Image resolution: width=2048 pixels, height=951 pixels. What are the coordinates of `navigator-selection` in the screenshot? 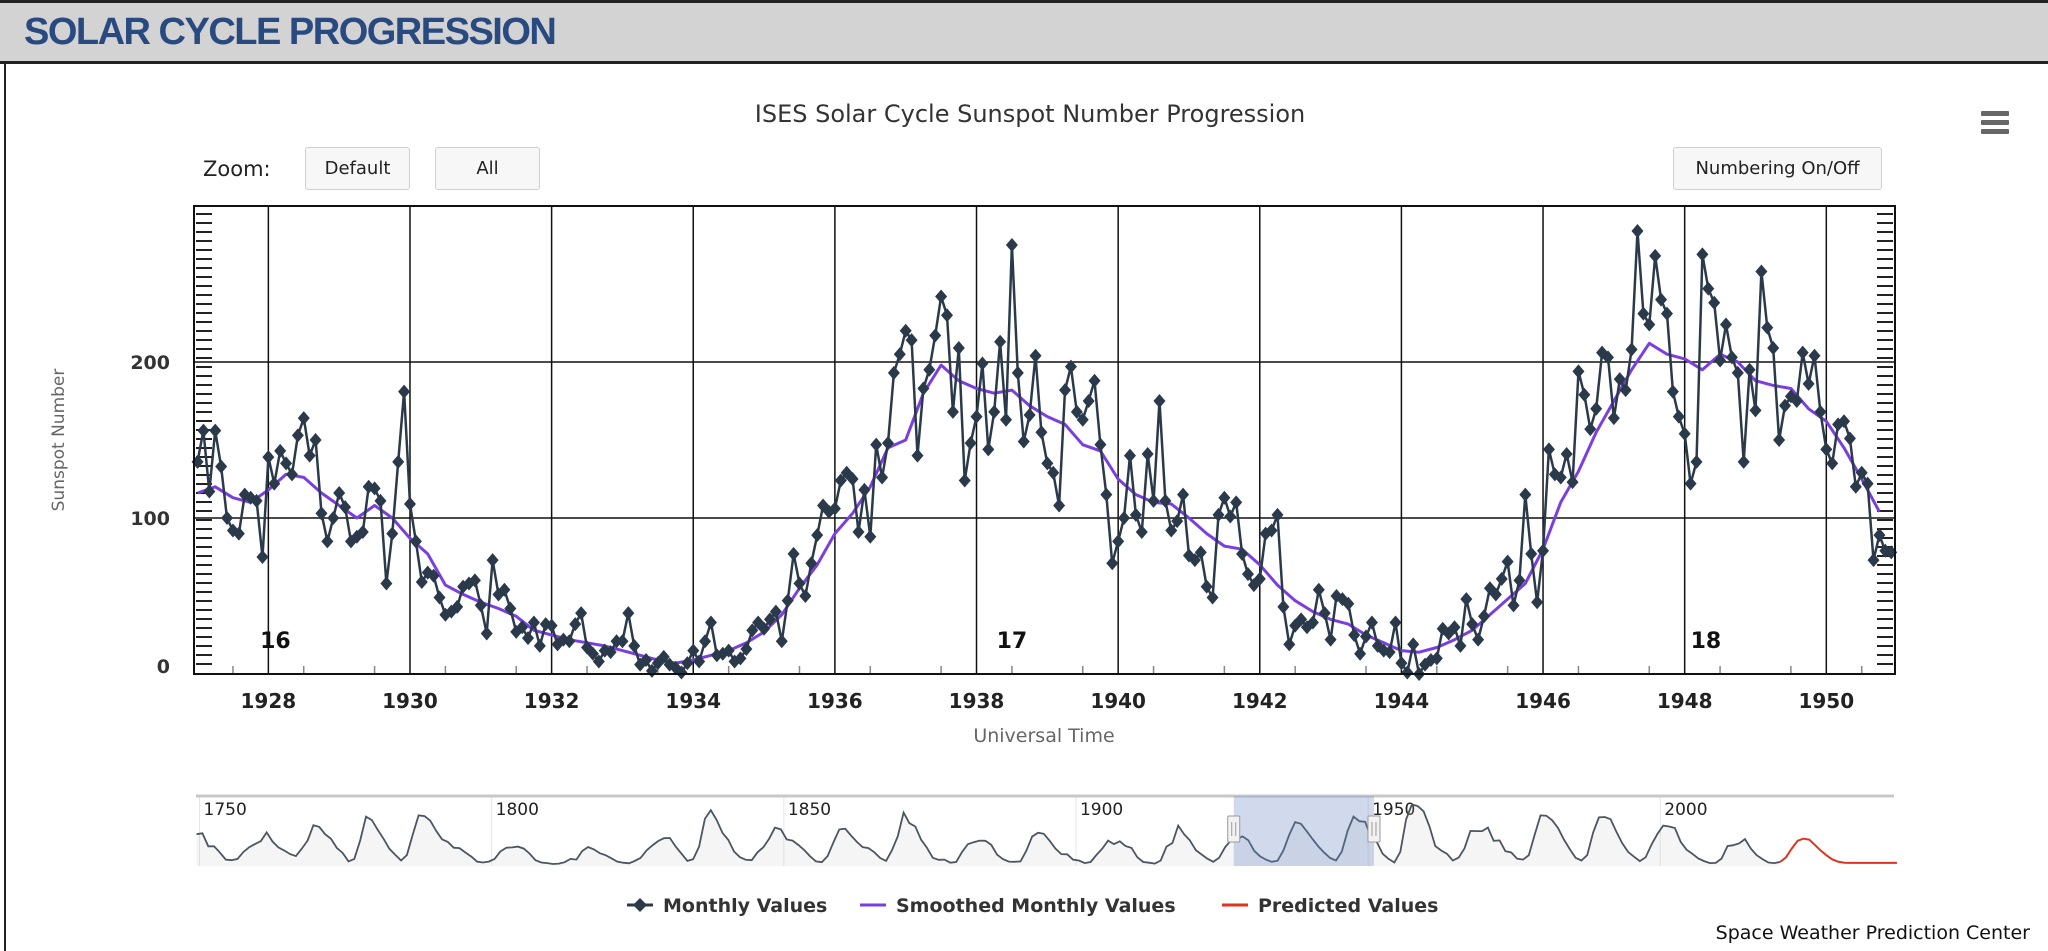 It's located at (1303, 831).